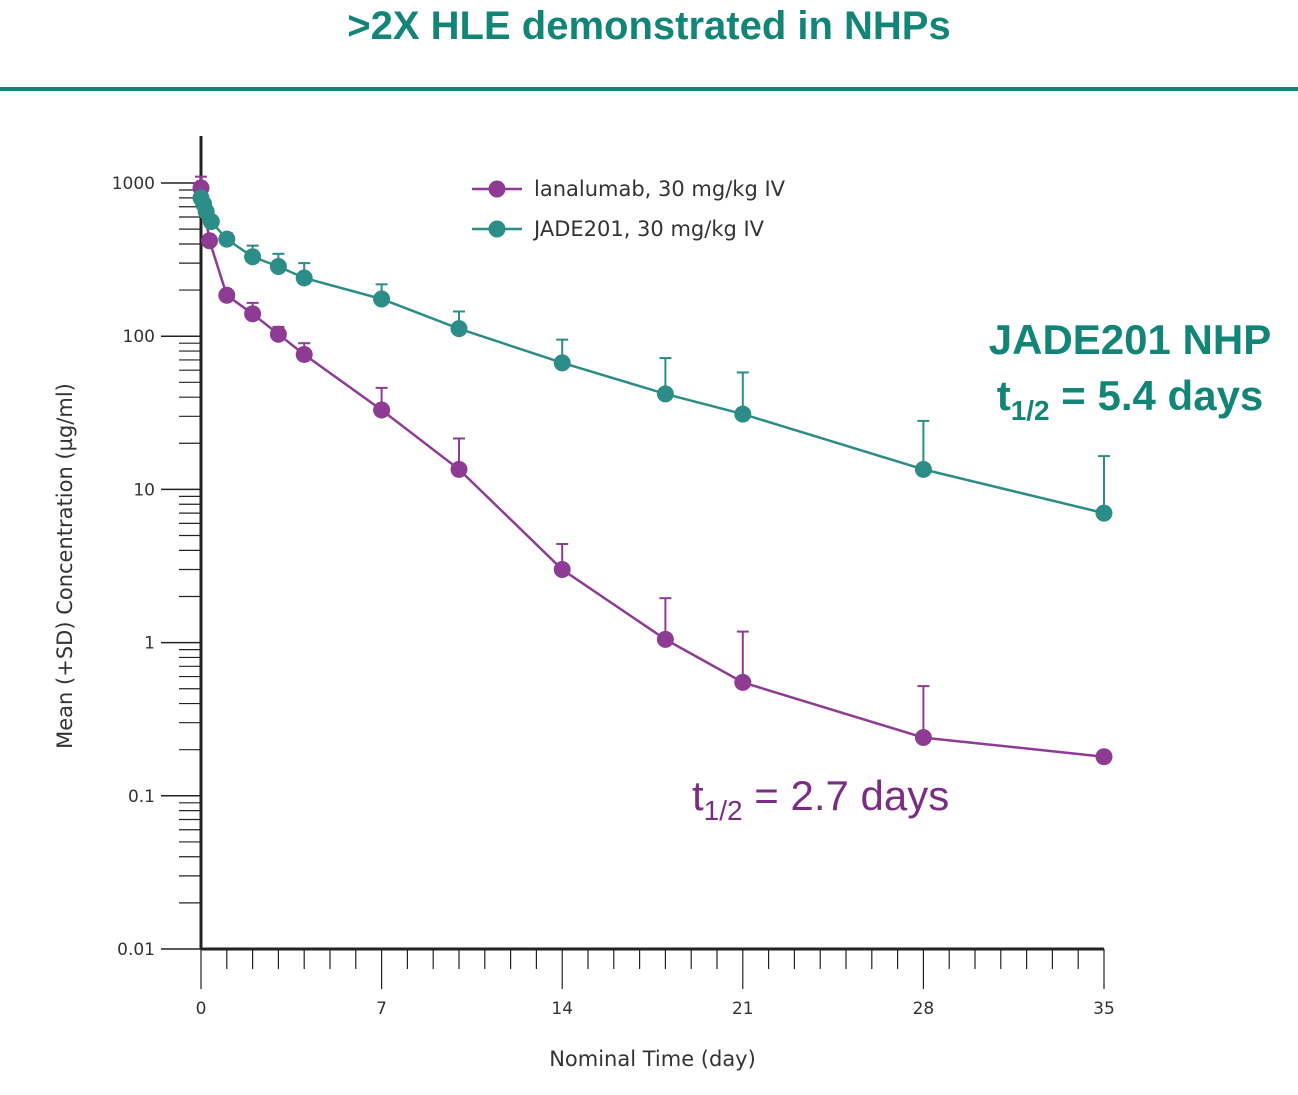 This screenshot has width=1298, height=1095. Describe the element at coordinates (1104, 1009) in the screenshot. I see `x-tick-label: 35` at that location.